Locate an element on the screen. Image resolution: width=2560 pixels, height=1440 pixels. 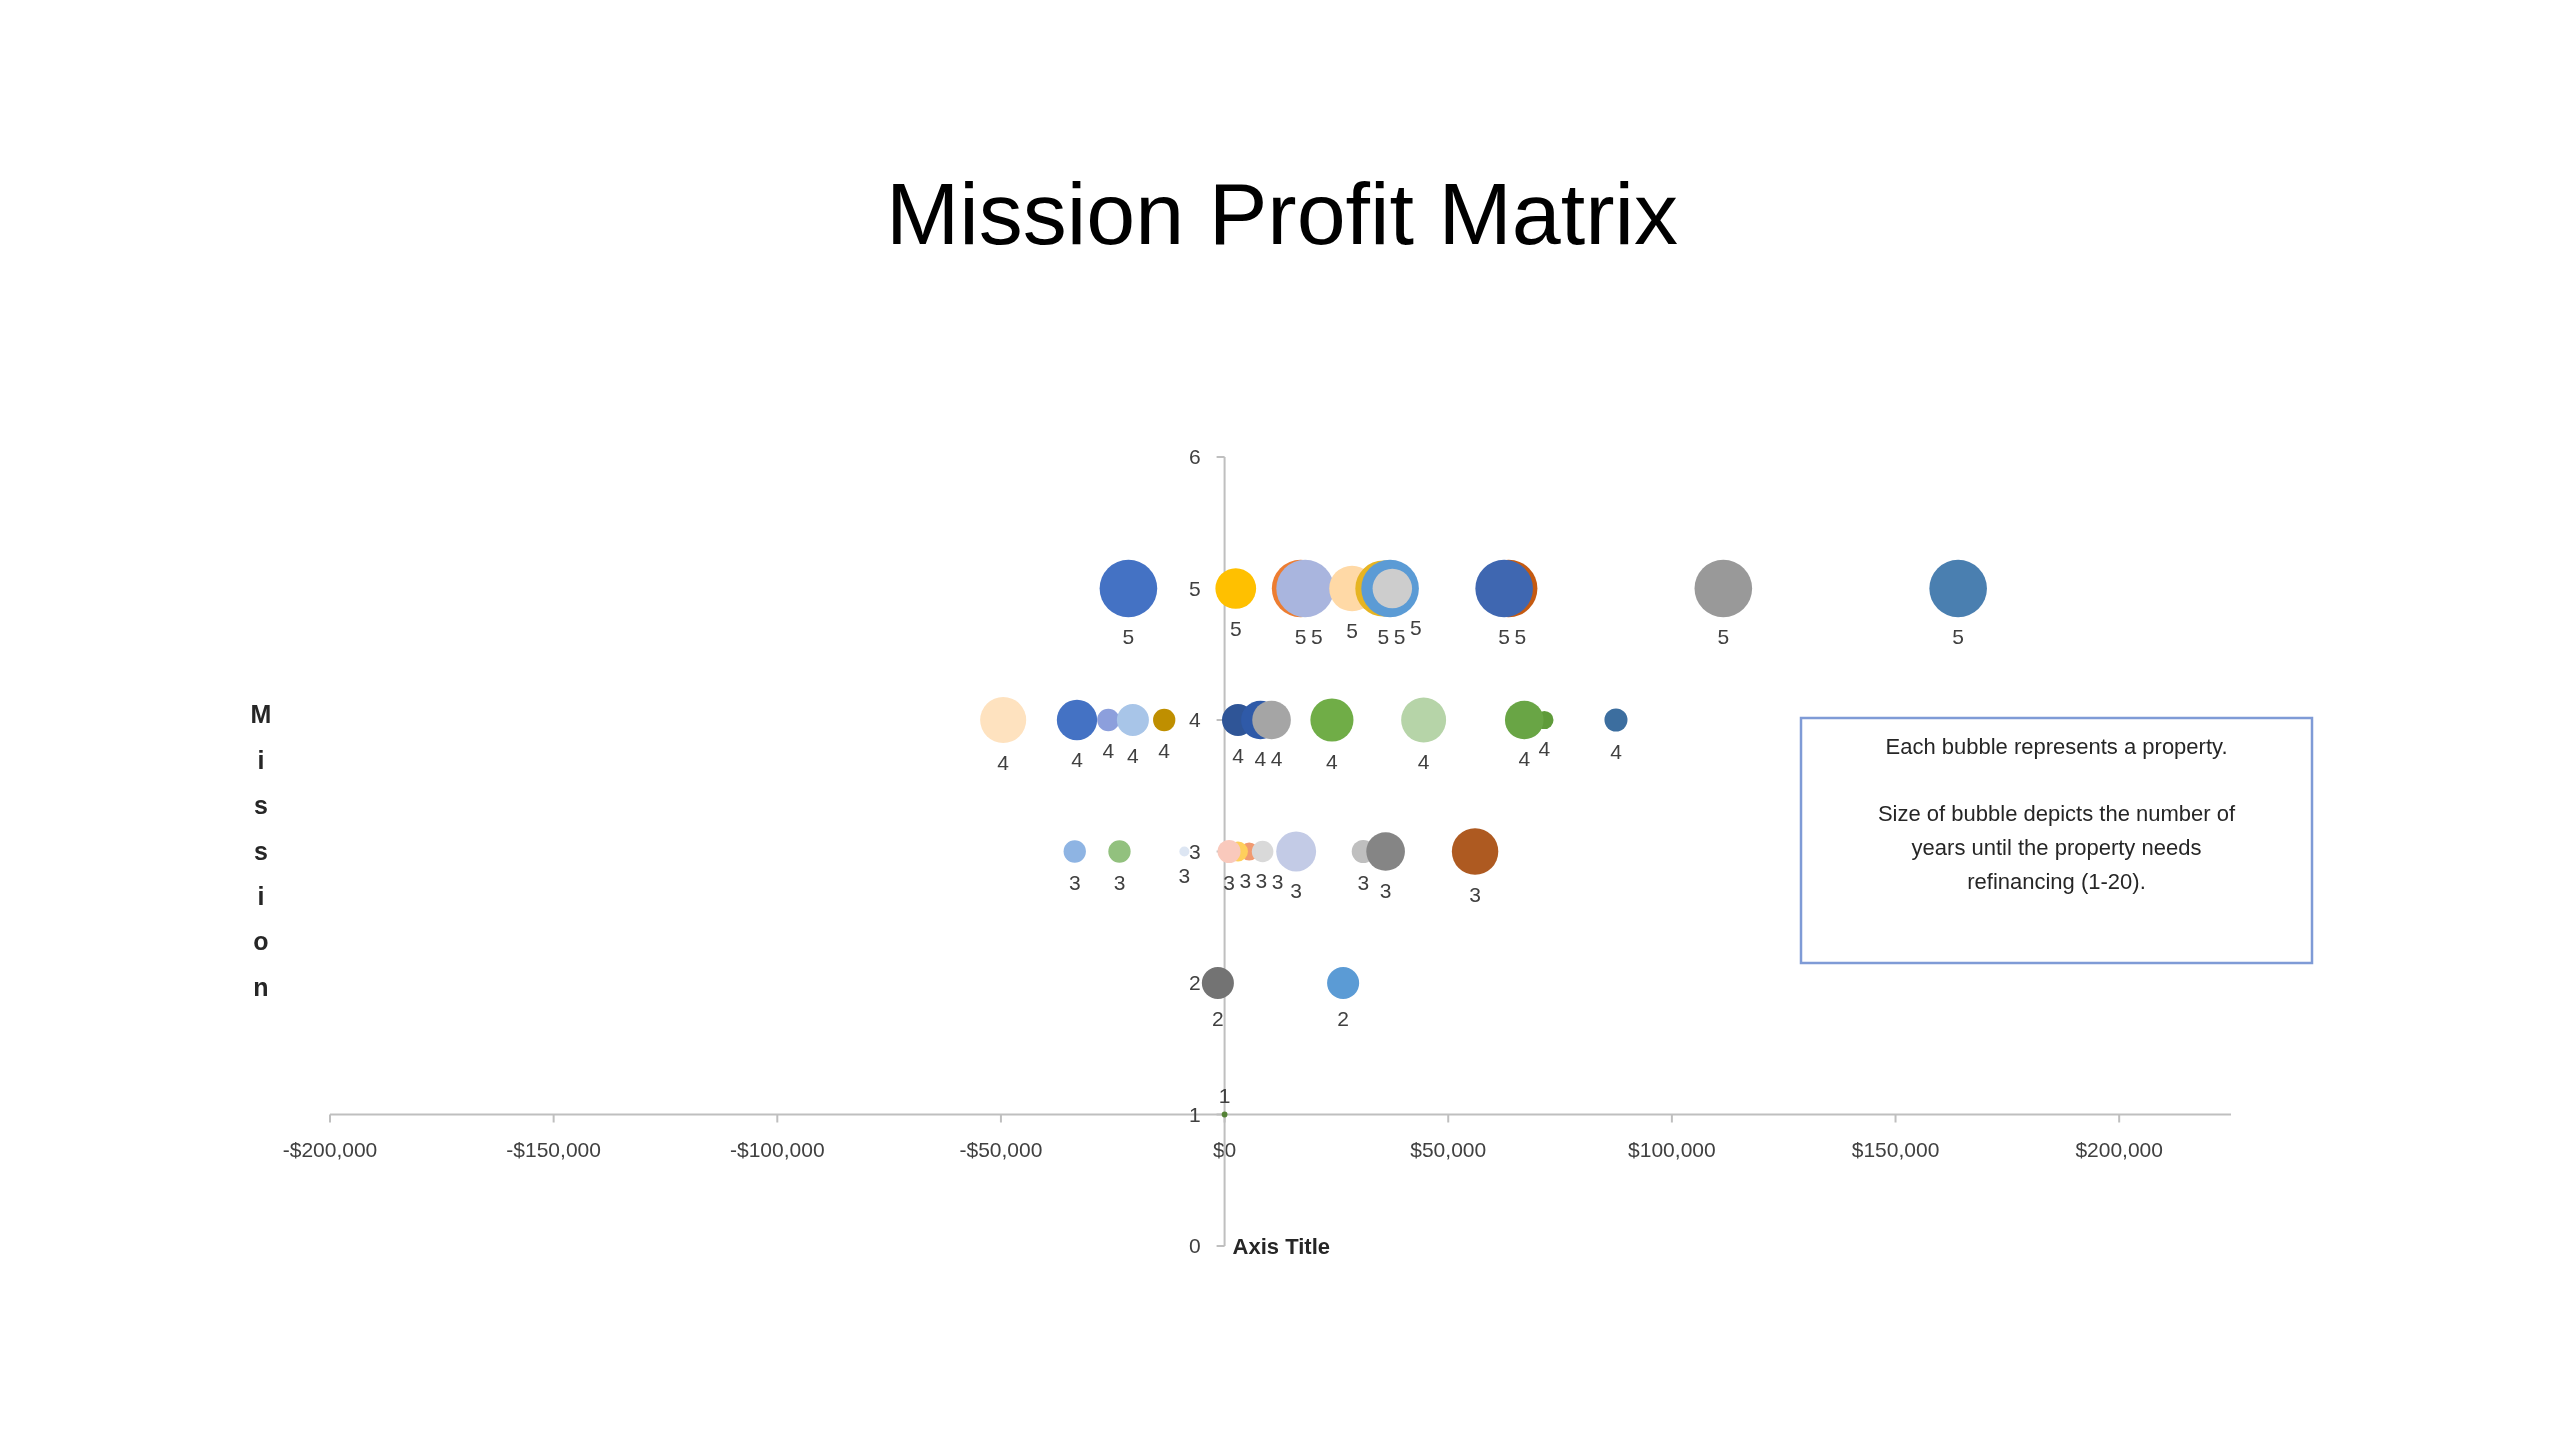
y-axis-title: Mission is located at coordinates (261, 850).